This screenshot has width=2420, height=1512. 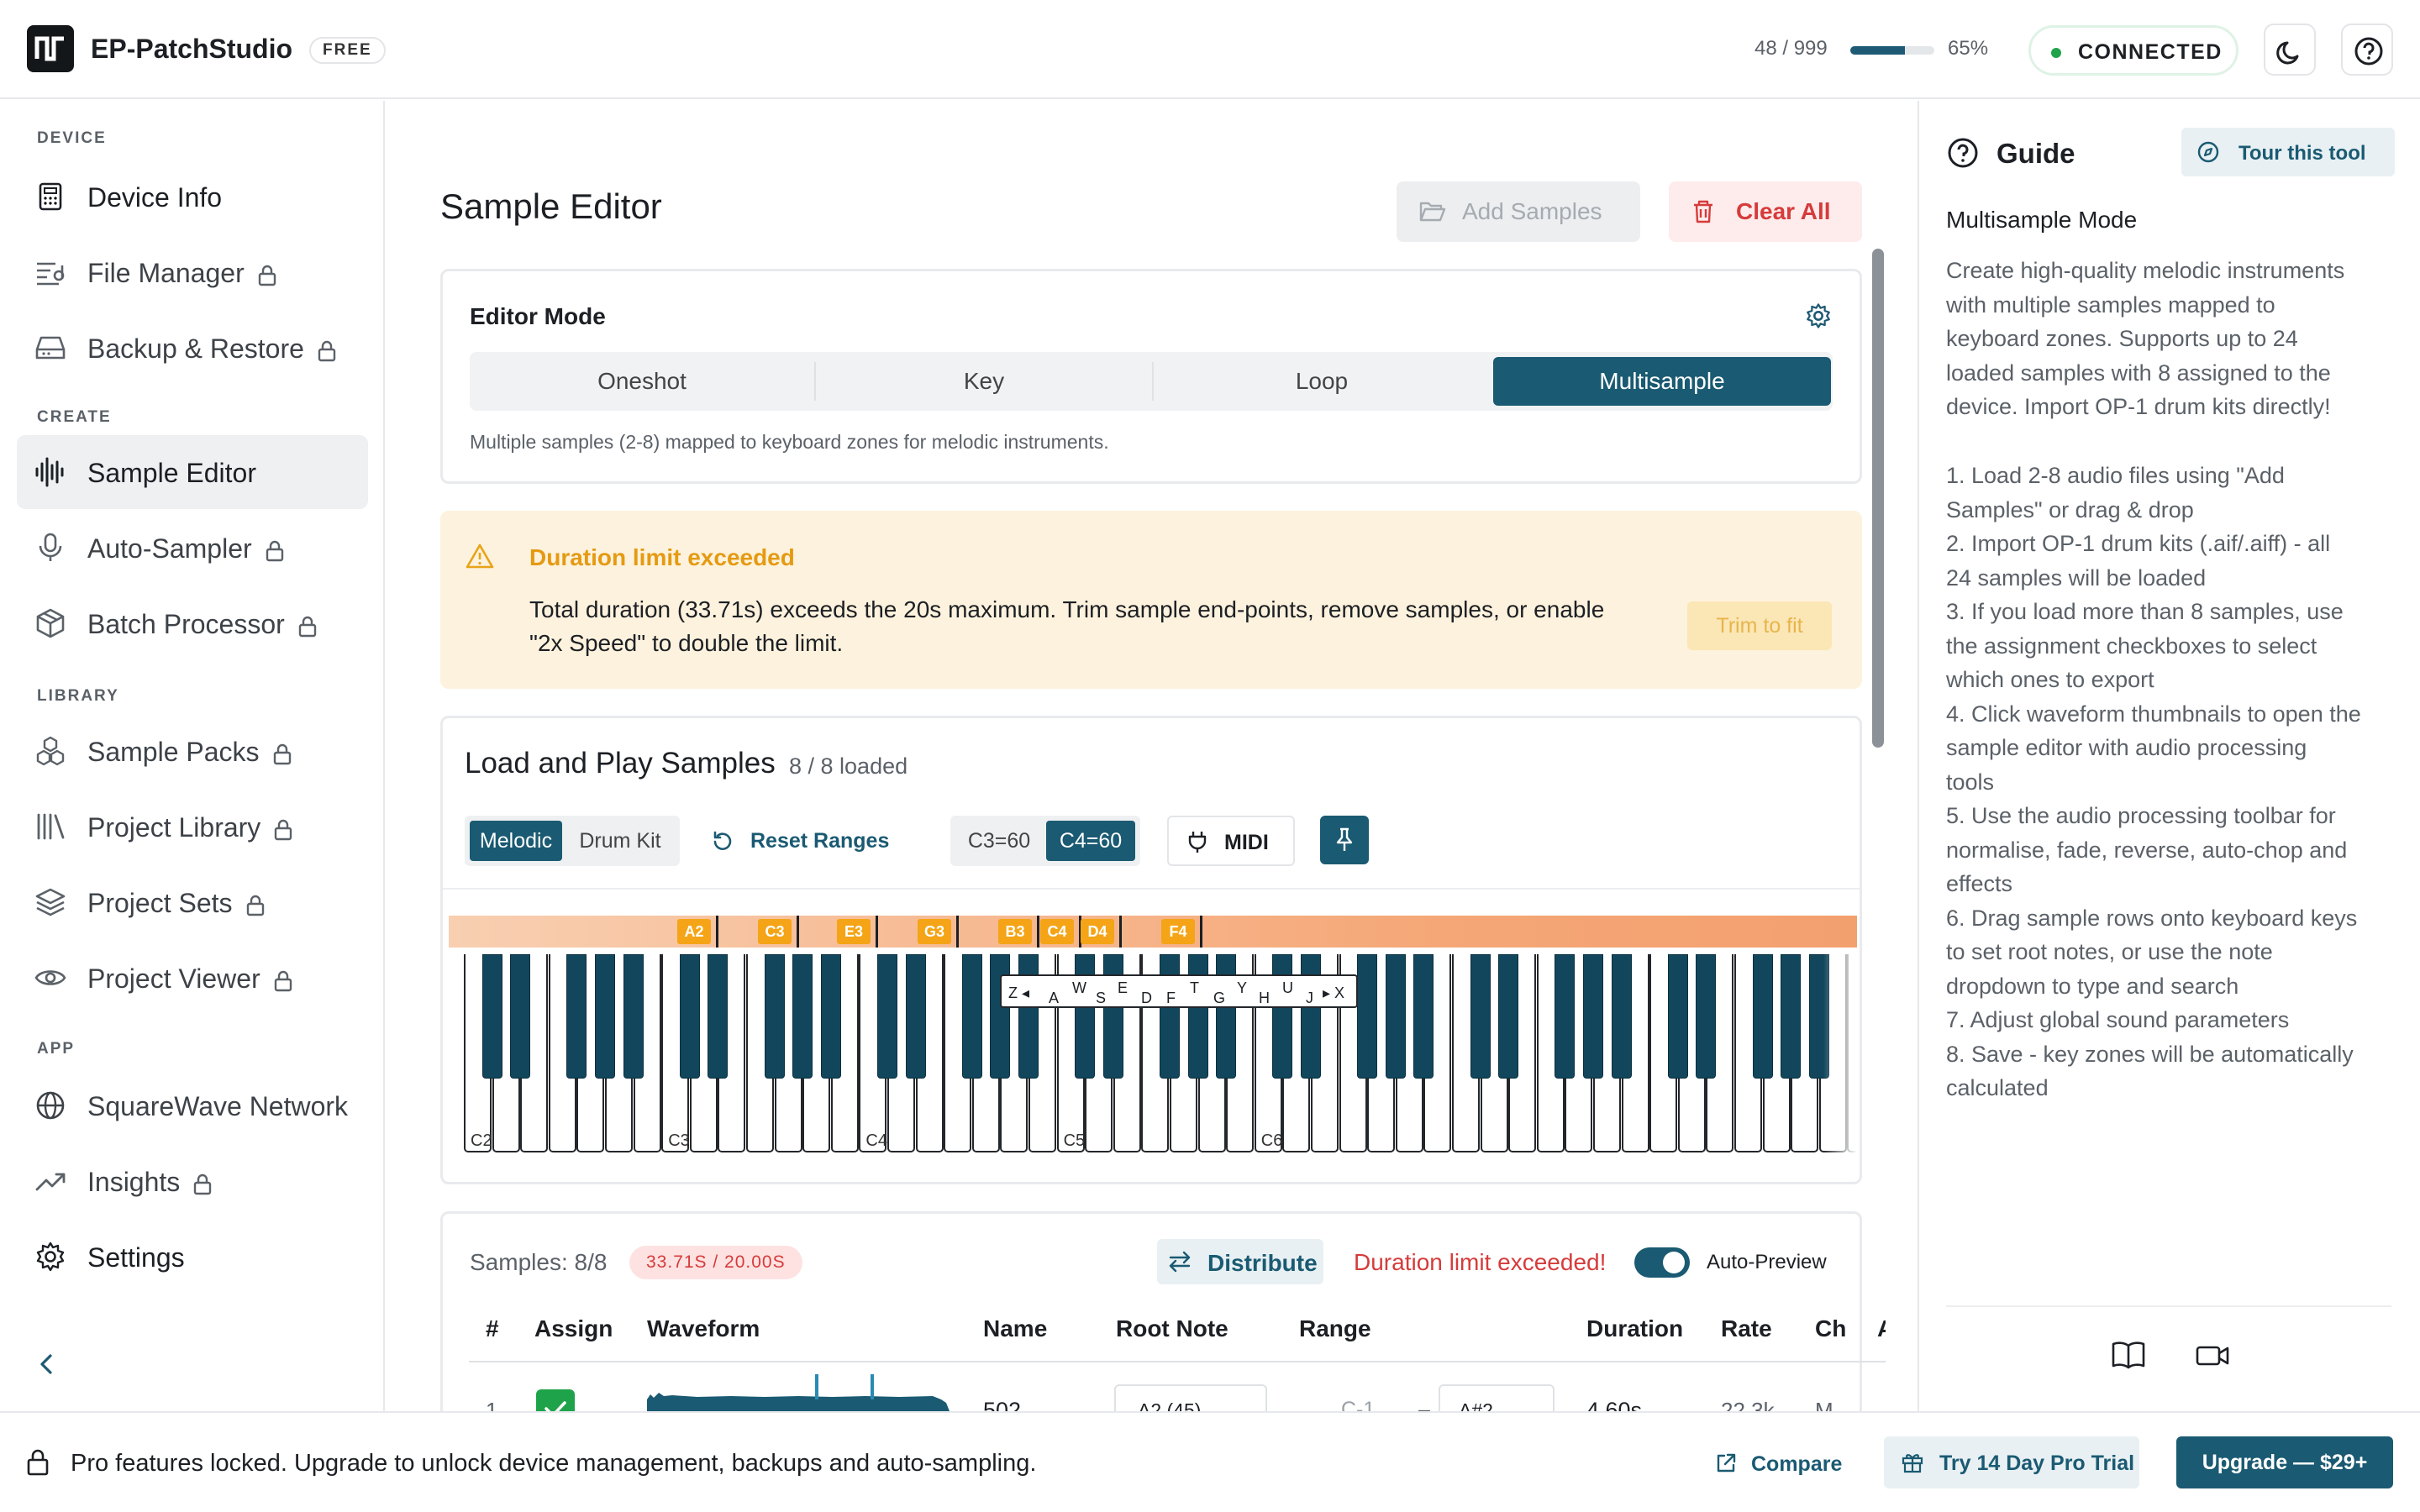 What do you see at coordinates (1878, 498) in the screenshot?
I see `main-scrollbar` at bounding box center [1878, 498].